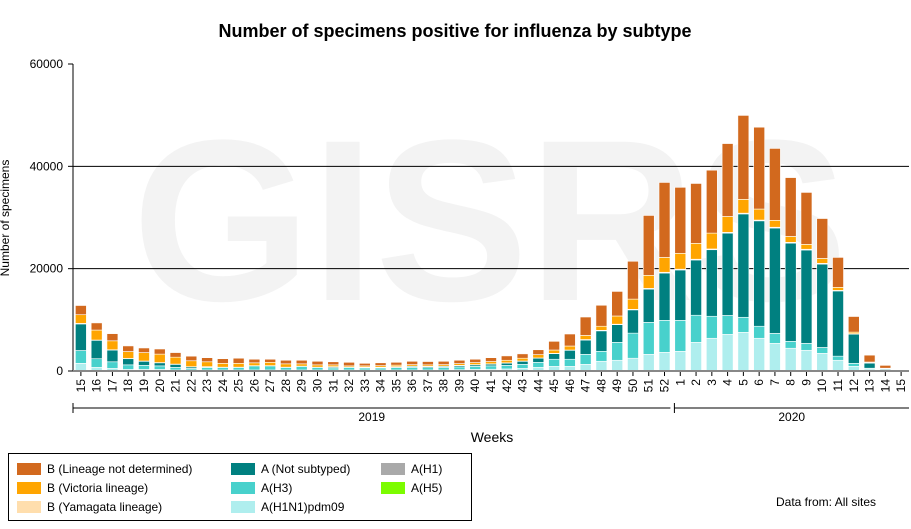 The width and height of the screenshot is (911, 529). Describe the element at coordinates (47, 166) in the screenshot. I see `y-tick-label: 40000` at that location.